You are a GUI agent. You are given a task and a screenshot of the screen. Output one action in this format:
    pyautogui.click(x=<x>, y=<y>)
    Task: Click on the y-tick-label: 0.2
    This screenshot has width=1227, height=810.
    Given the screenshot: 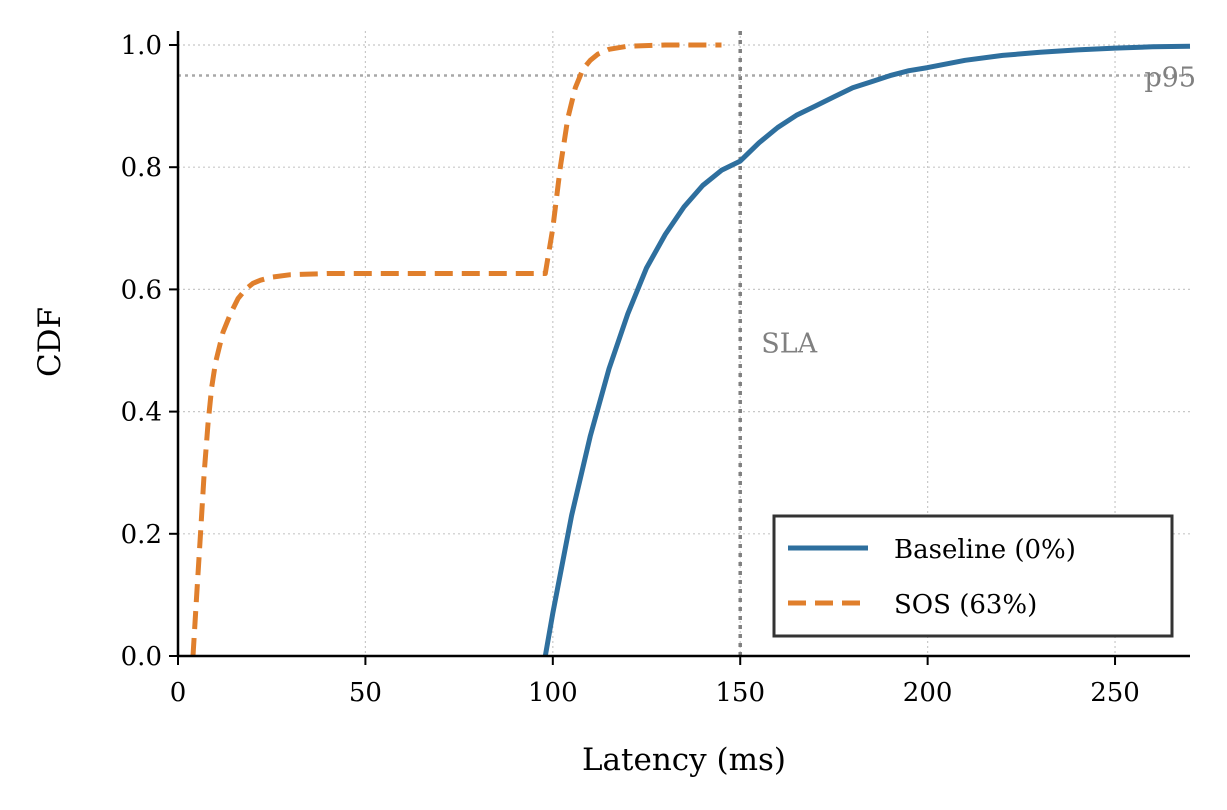 What is the action you would take?
    pyautogui.click(x=141, y=535)
    